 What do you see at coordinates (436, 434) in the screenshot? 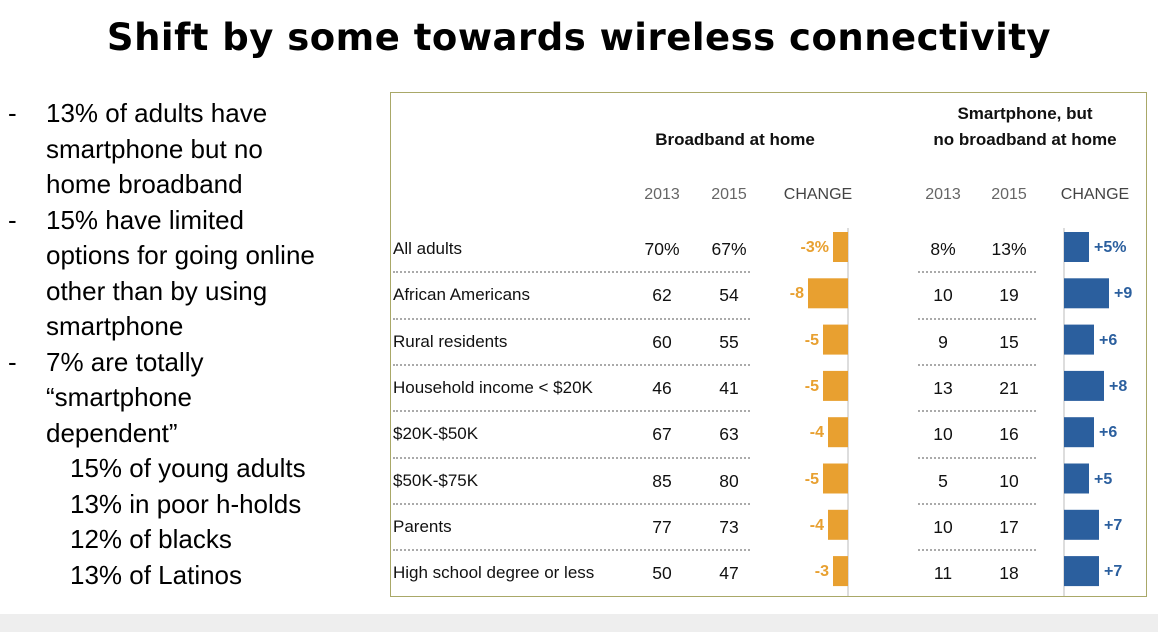
I see `row-label: $20K-$50K` at bounding box center [436, 434].